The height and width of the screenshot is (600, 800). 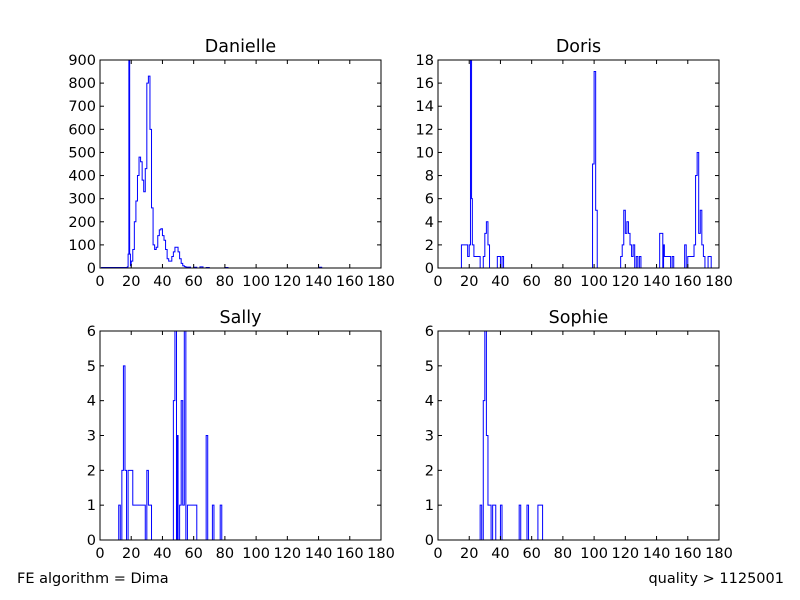 I want to click on series-line-sophie, so click(x=578, y=435).